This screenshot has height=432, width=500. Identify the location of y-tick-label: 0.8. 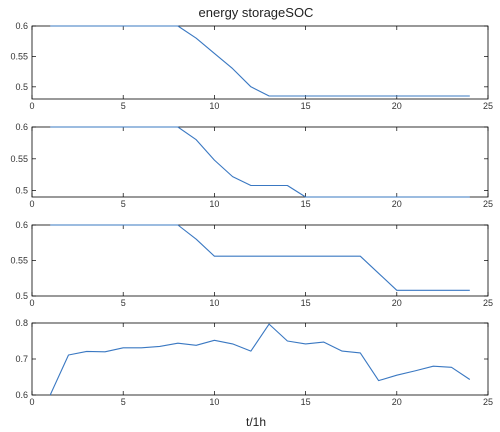
(21, 323).